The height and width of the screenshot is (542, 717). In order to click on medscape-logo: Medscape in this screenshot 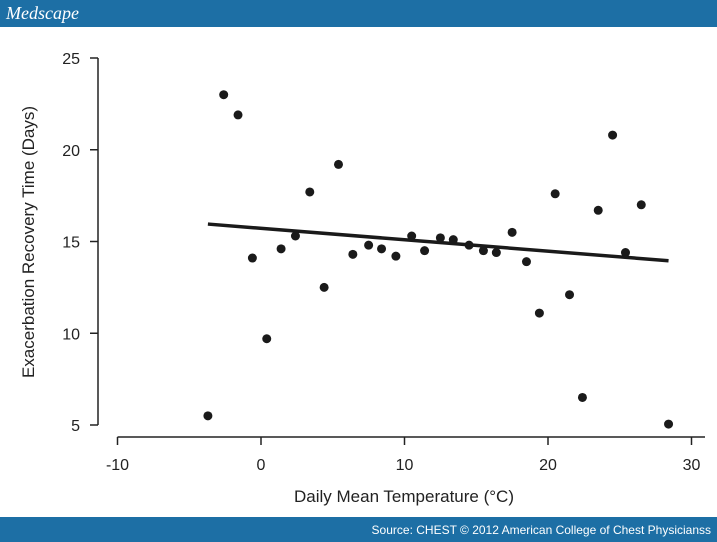, I will do `click(42, 13)`.